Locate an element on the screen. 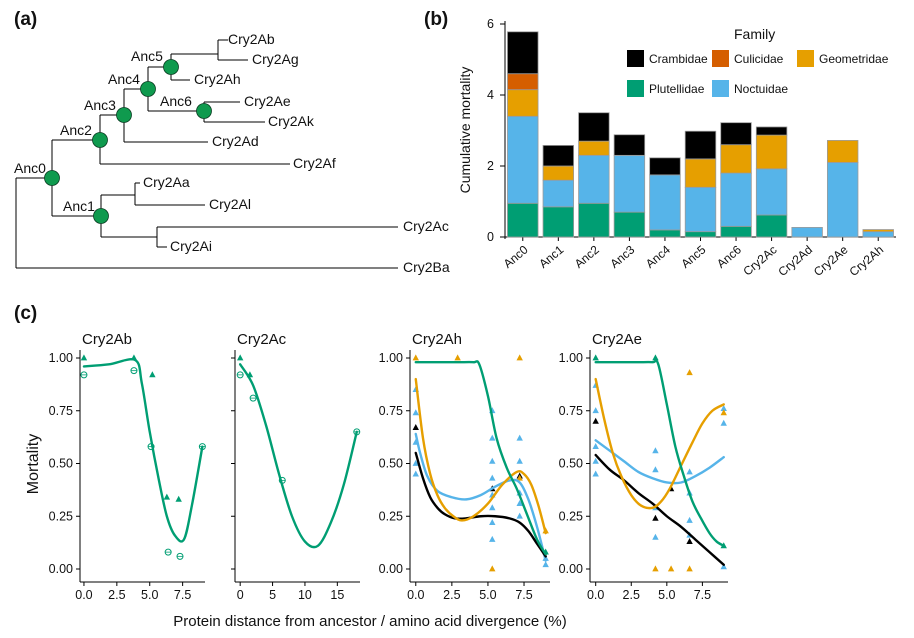  panel-label-c: (c) is located at coordinates (25, 313).